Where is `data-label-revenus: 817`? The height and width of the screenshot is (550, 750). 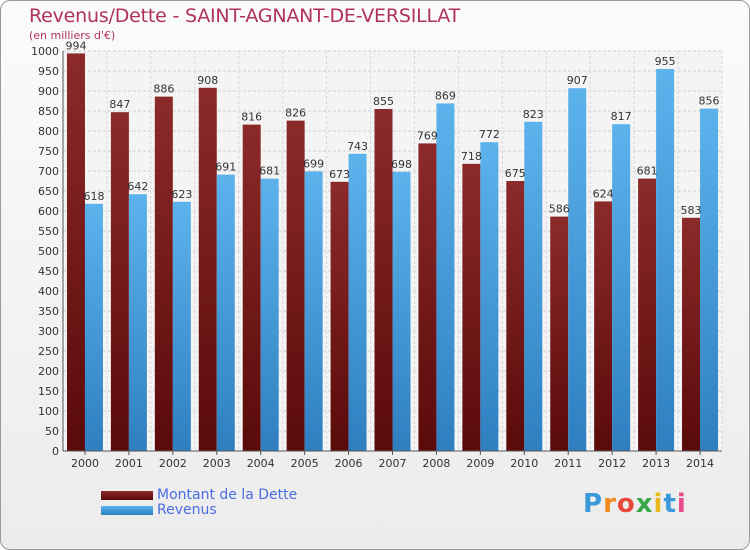
data-label-revenus: 817 is located at coordinates (621, 116).